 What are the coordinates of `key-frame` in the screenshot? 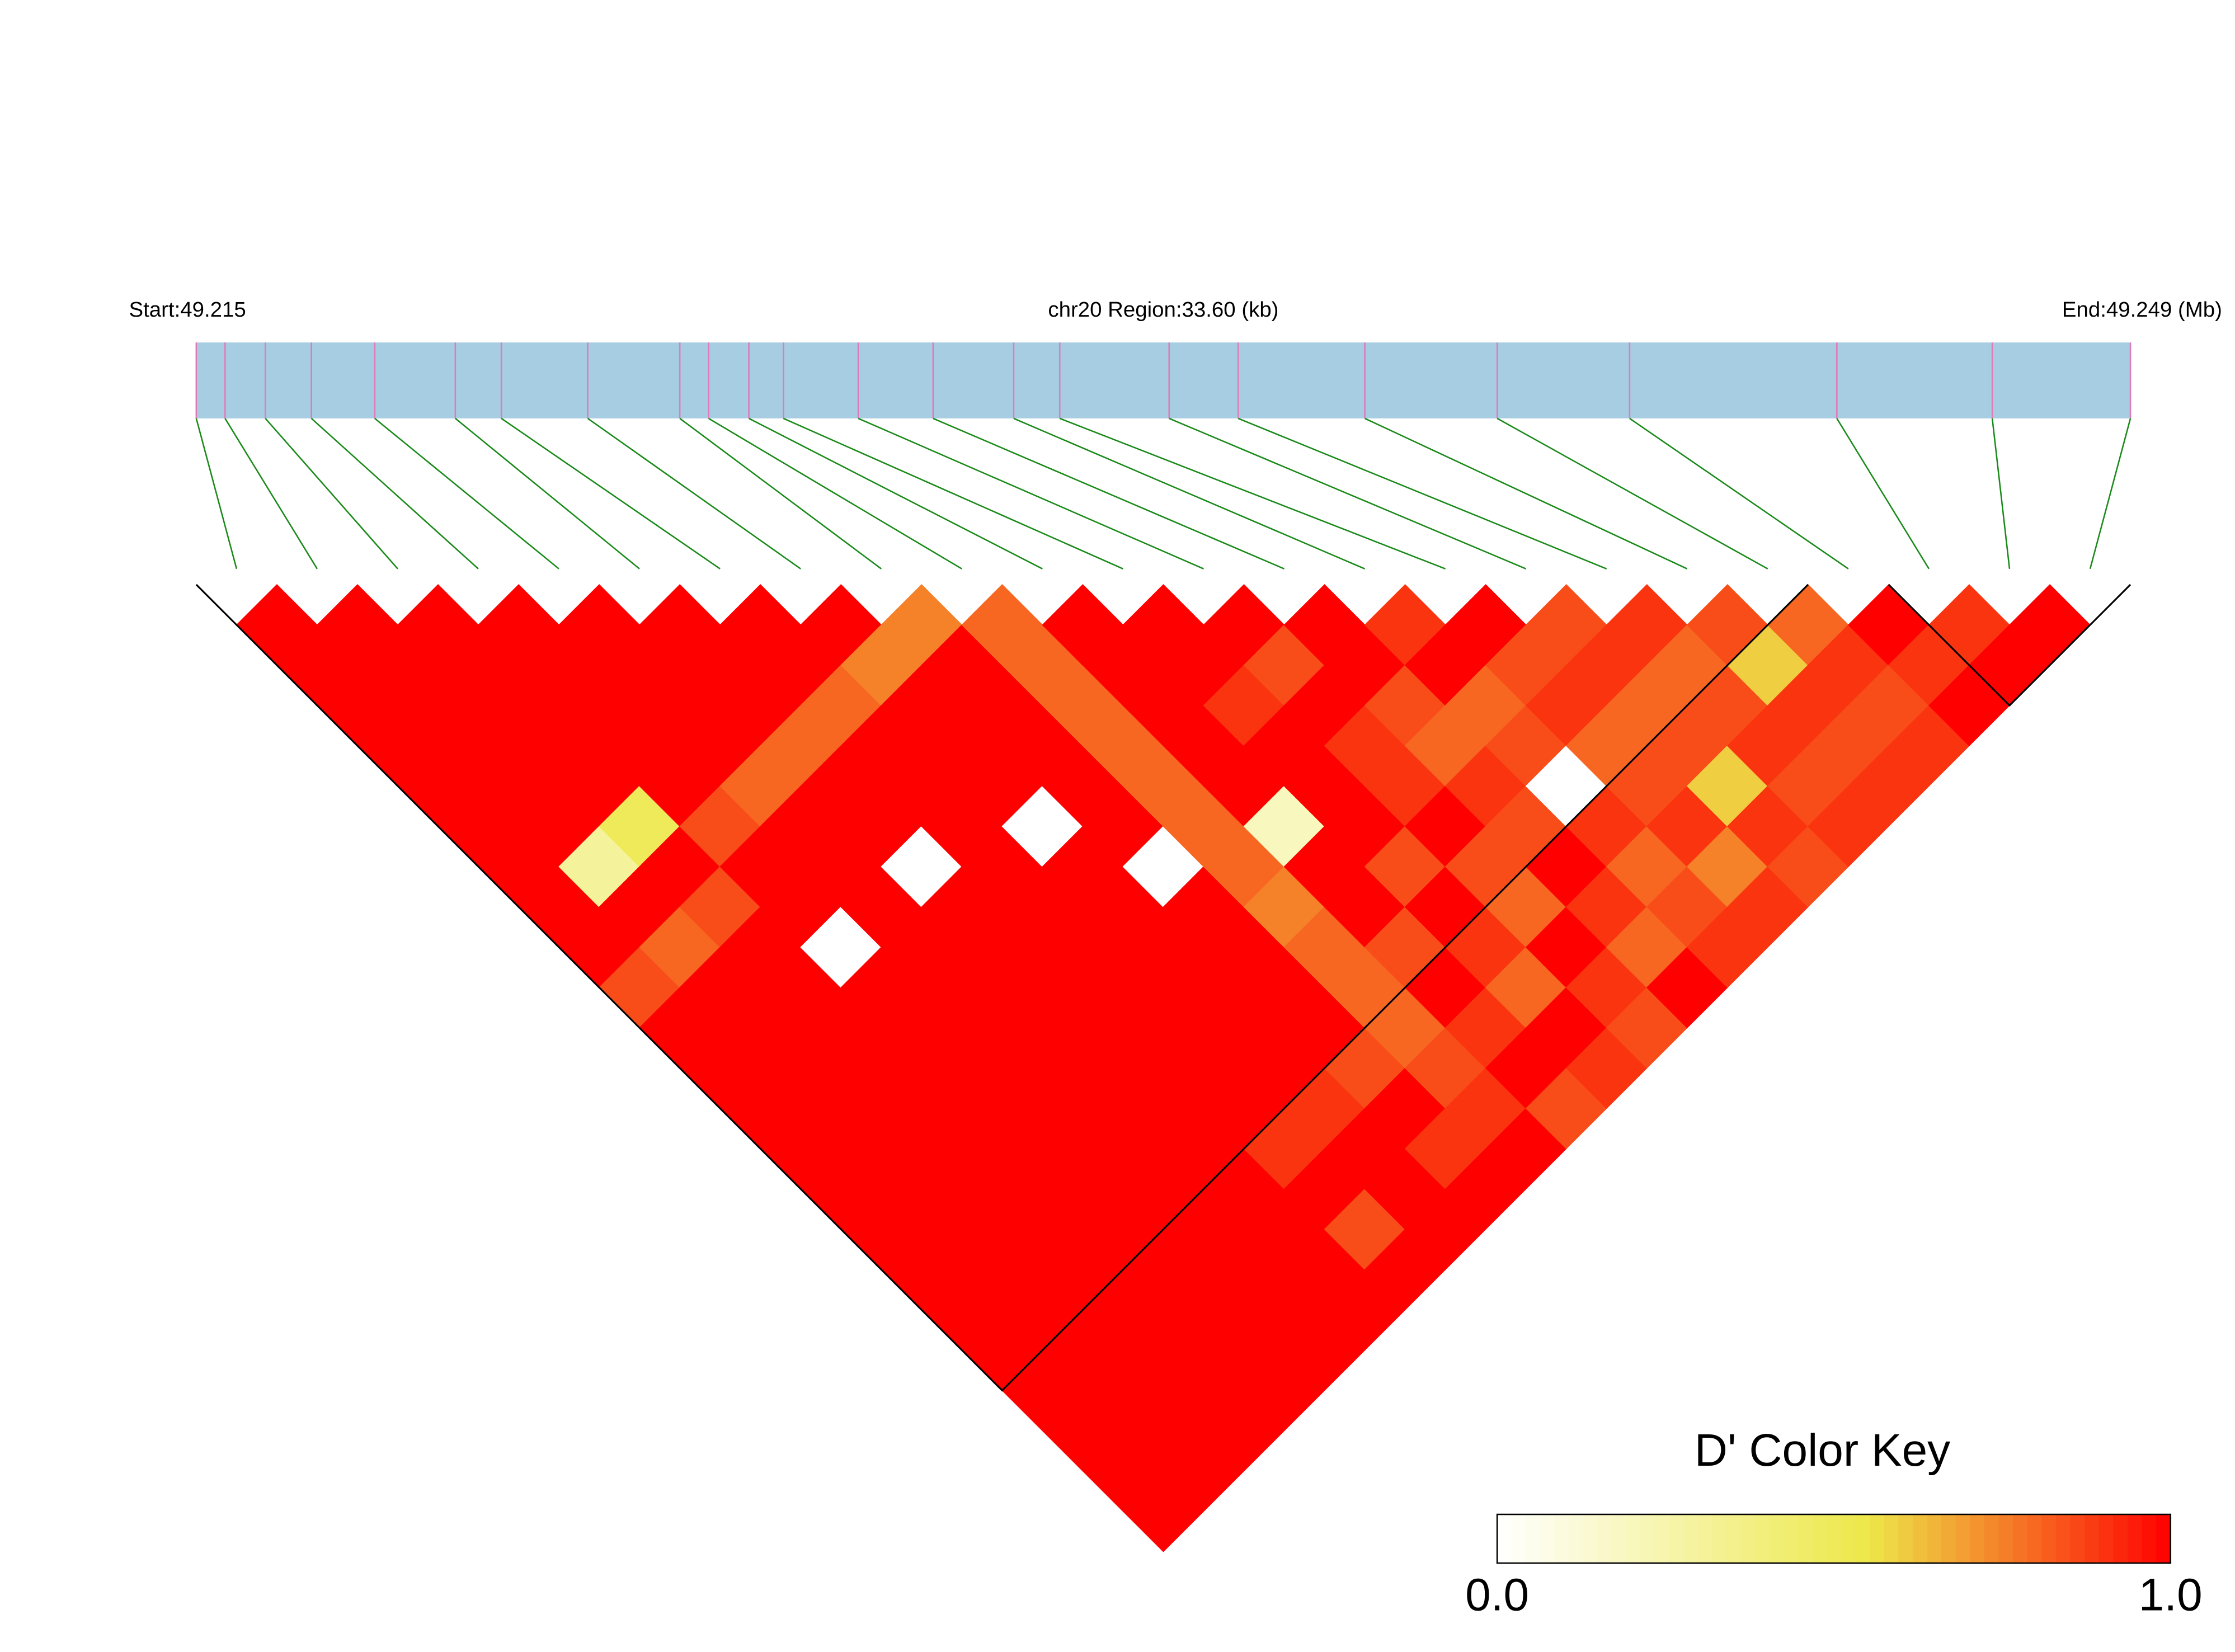 It's located at (1834, 1539).